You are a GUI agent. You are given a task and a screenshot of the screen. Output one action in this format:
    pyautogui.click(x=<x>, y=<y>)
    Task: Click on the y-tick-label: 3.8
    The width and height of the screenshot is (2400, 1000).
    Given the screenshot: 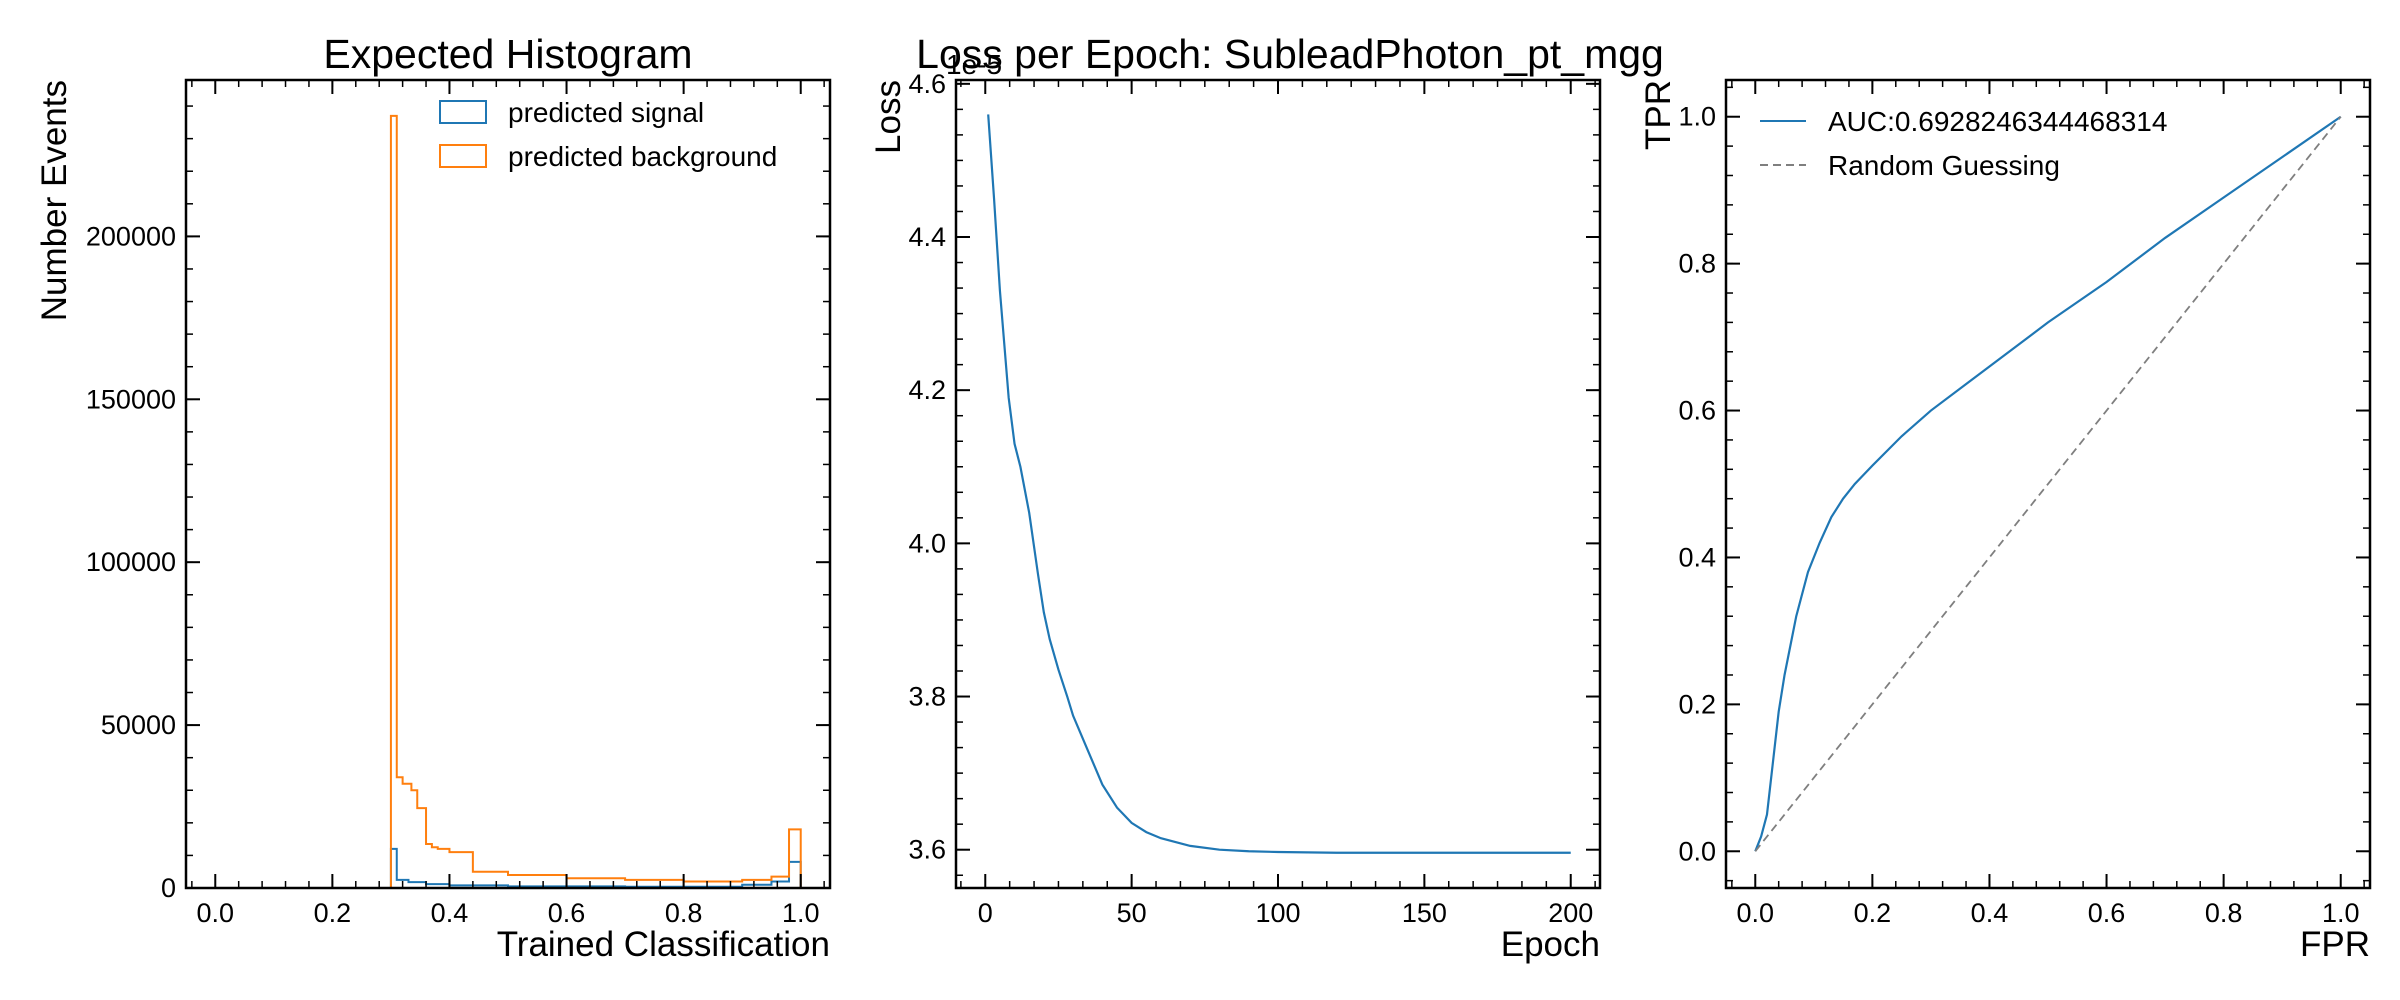 What is the action you would take?
    pyautogui.click(x=927, y=697)
    